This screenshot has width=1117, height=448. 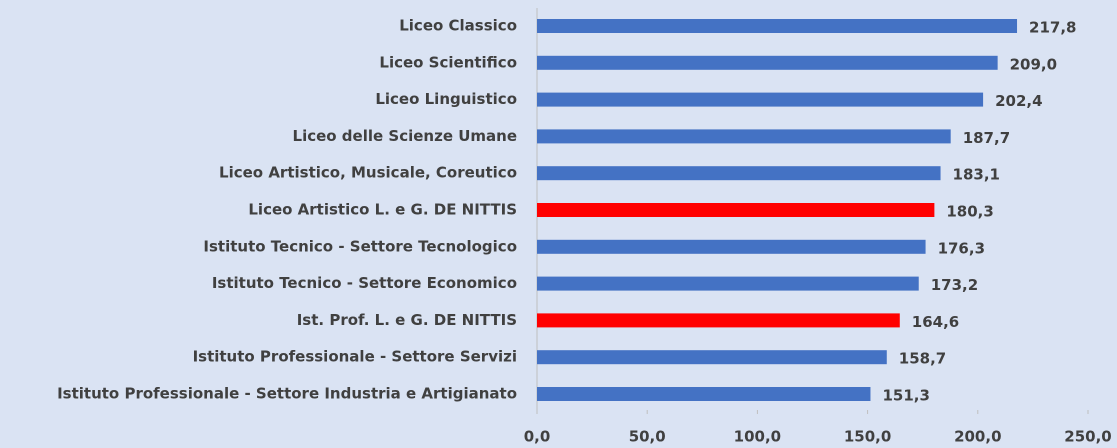 I want to click on y-tick-label: Liceo Scientifico, so click(x=448, y=62).